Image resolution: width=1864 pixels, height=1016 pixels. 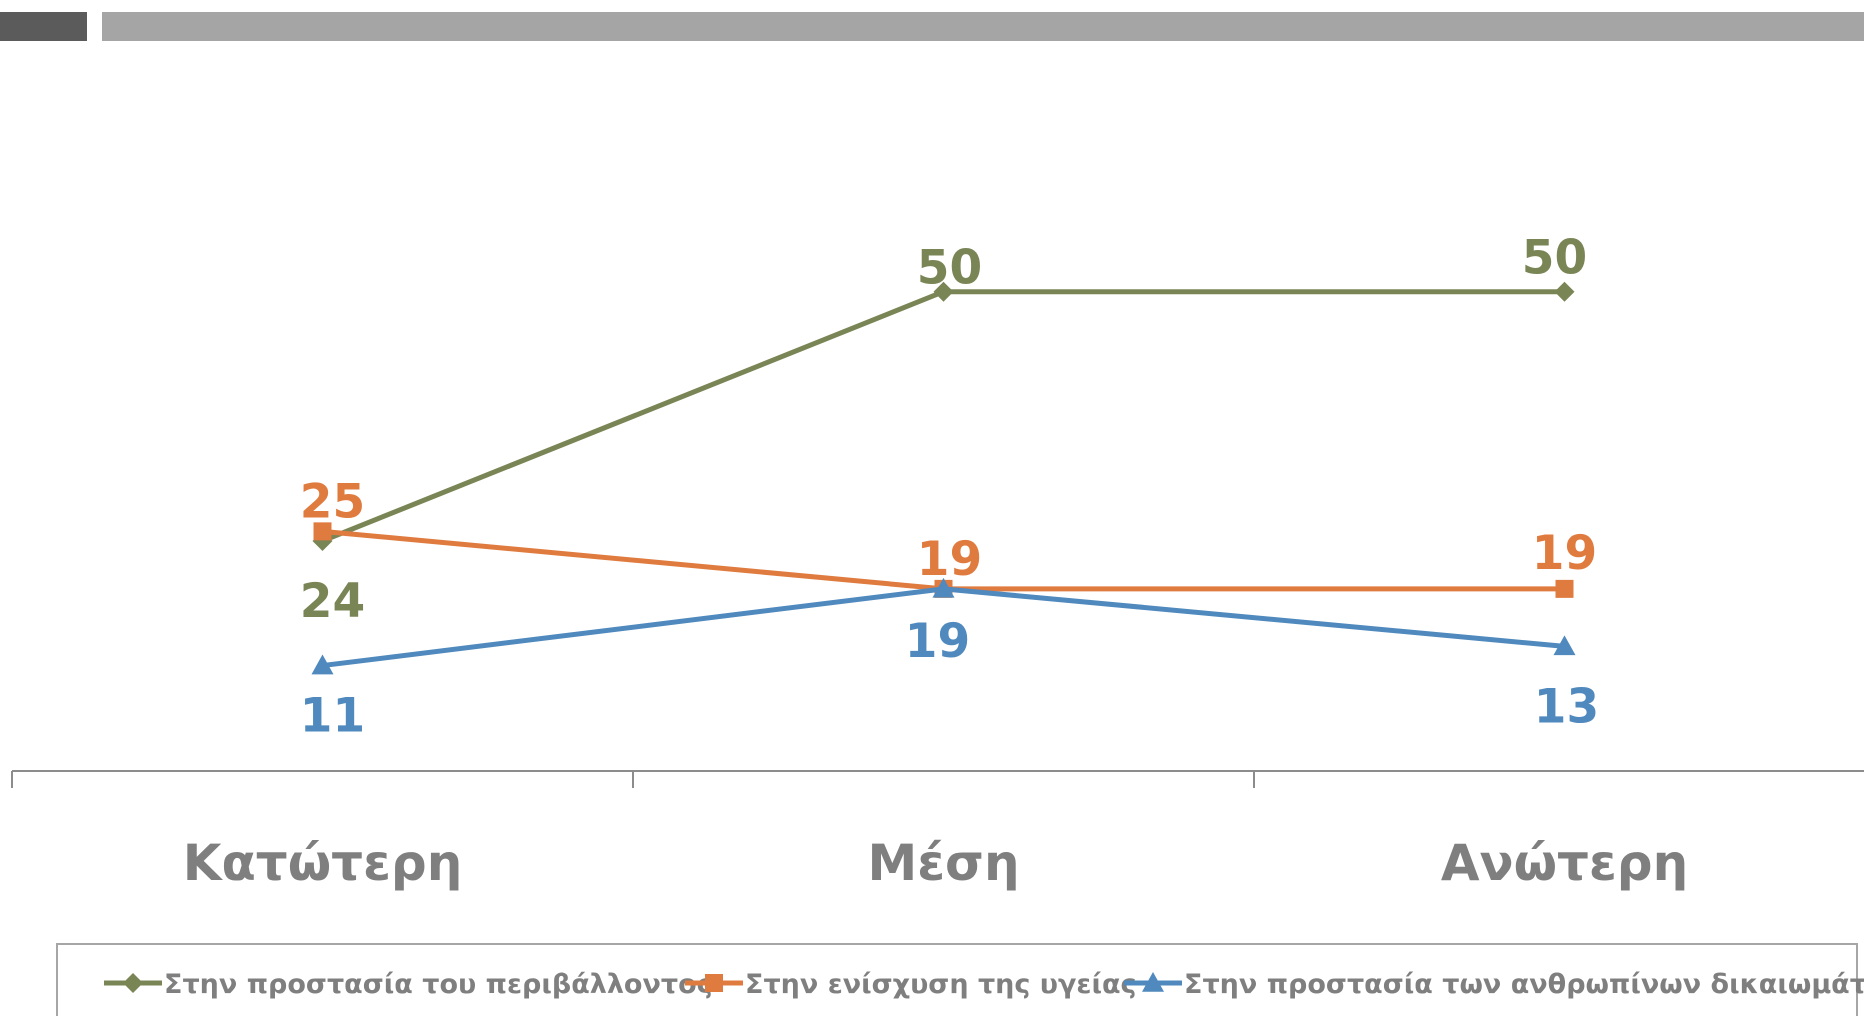 I want to click on x-tick-label: Μέση, so click(x=943, y=863).